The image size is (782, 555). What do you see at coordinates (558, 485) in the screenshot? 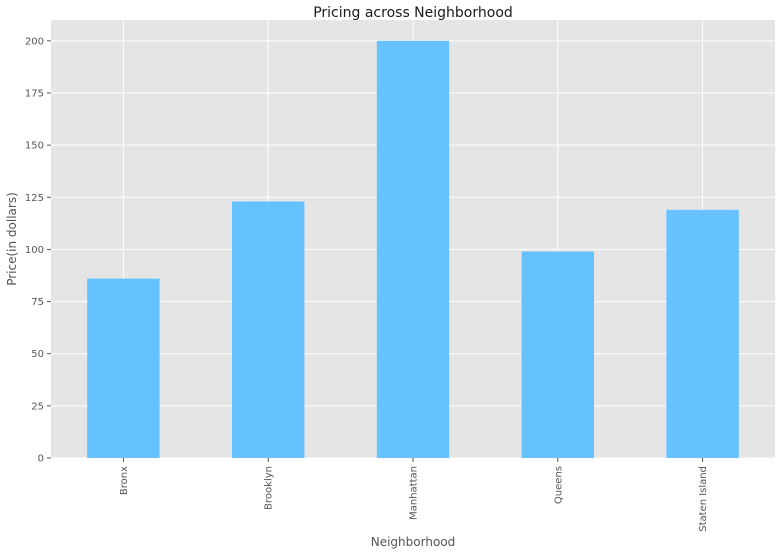
I see `x-tick-label: Queens` at bounding box center [558, 485].